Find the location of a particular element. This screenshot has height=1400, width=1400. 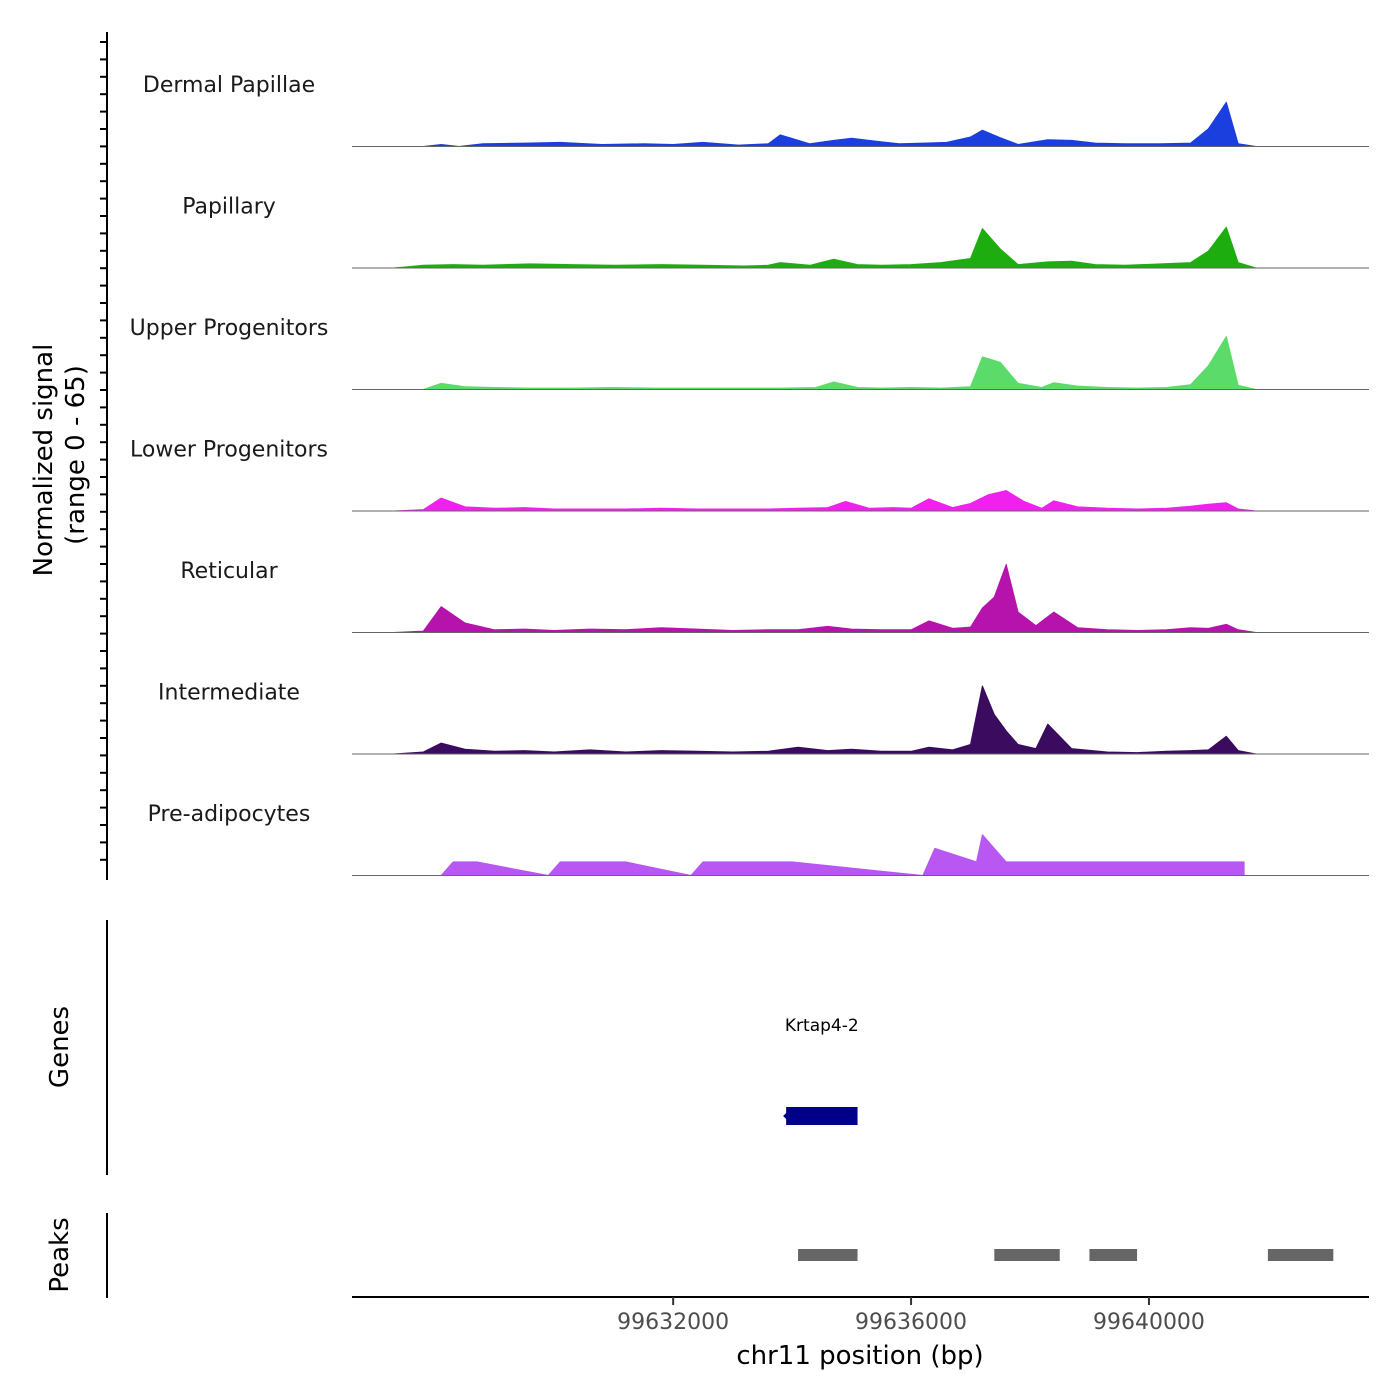

track-upper-progenitors is located at coordinates (860, 363).